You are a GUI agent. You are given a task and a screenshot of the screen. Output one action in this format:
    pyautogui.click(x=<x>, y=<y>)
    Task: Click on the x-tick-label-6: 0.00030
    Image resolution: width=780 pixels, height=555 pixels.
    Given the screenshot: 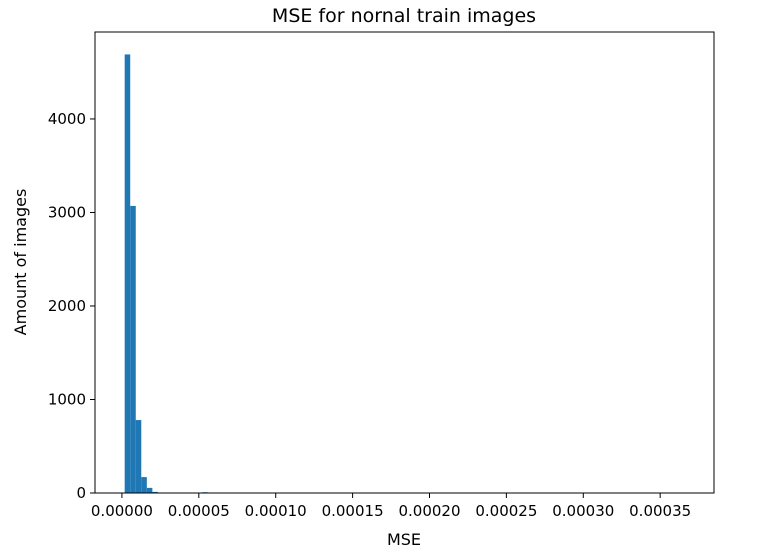 What is the action you would take?
    pyautogui.click(x=583, y=511)
    